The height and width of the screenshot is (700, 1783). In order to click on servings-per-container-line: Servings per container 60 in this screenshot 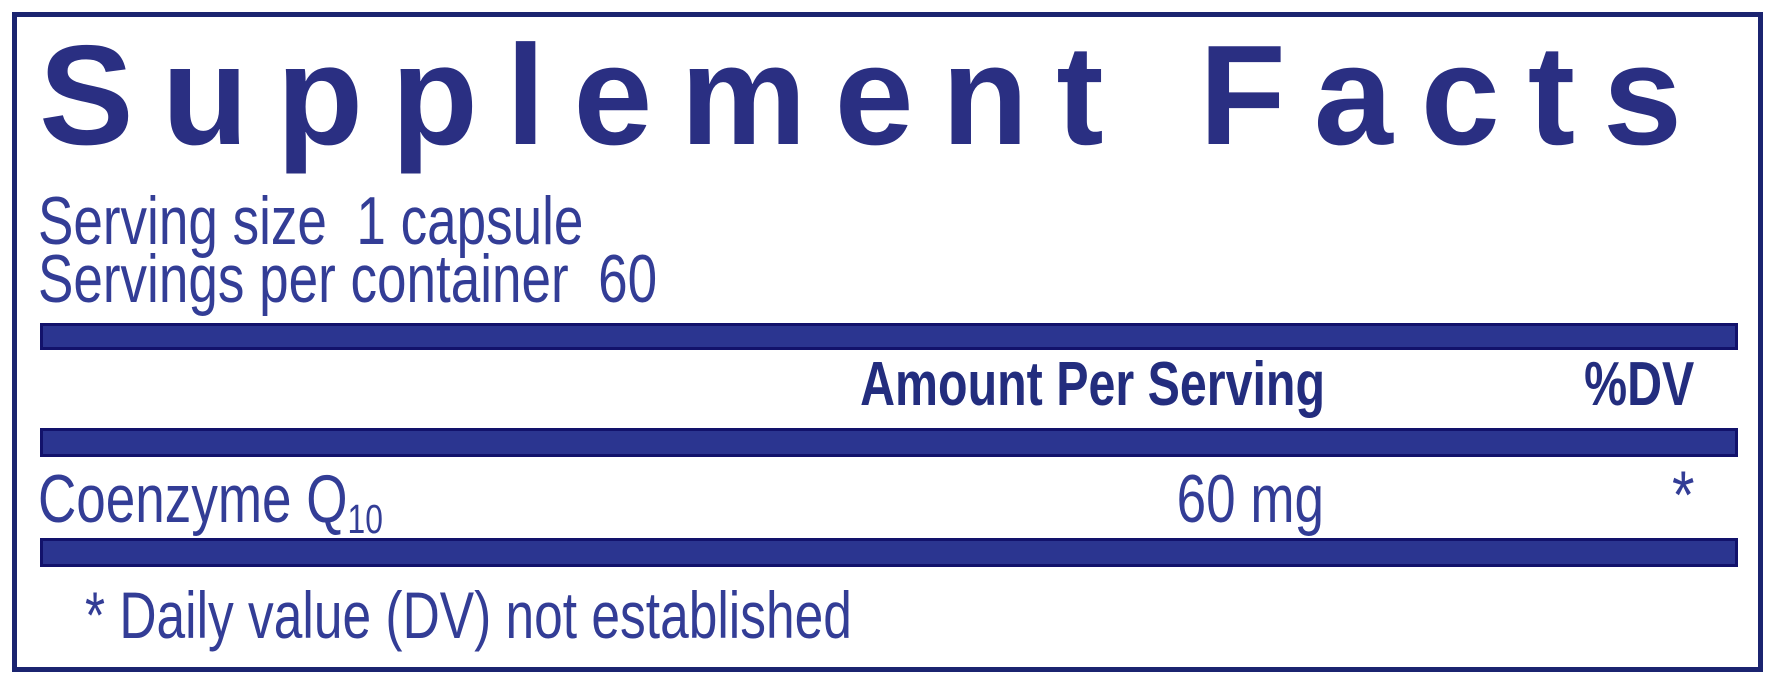, I will do `click(348, 279)`.